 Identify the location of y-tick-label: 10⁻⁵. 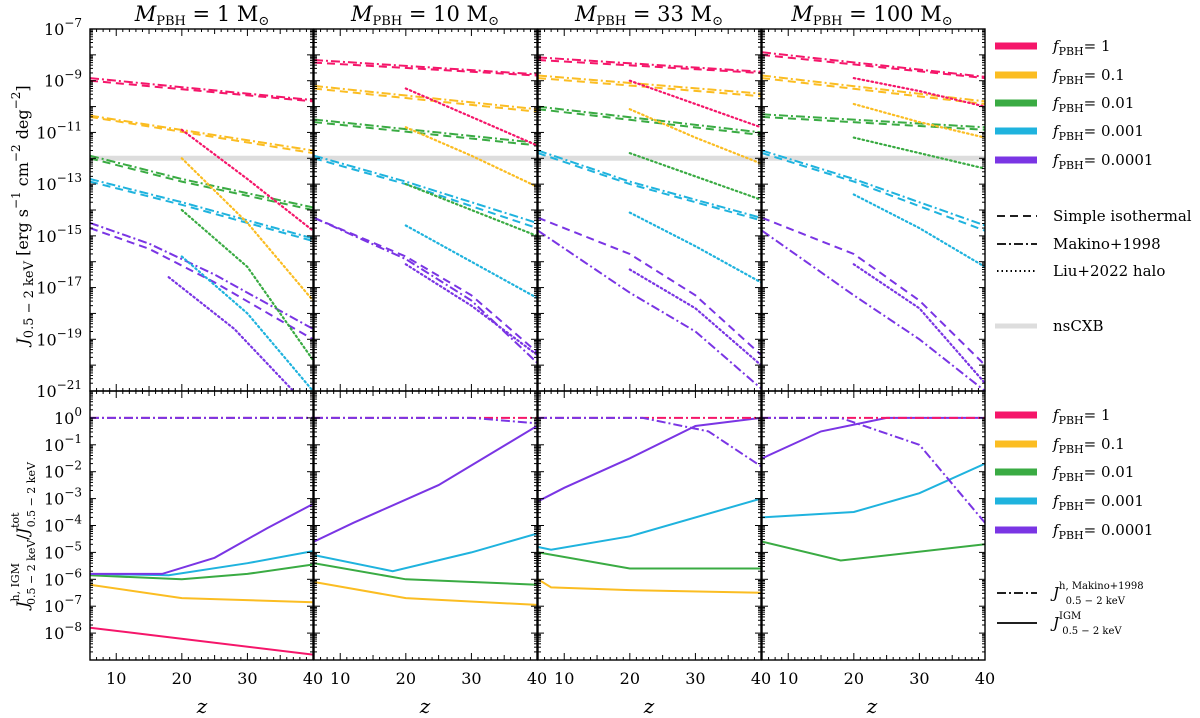
(63, 550).